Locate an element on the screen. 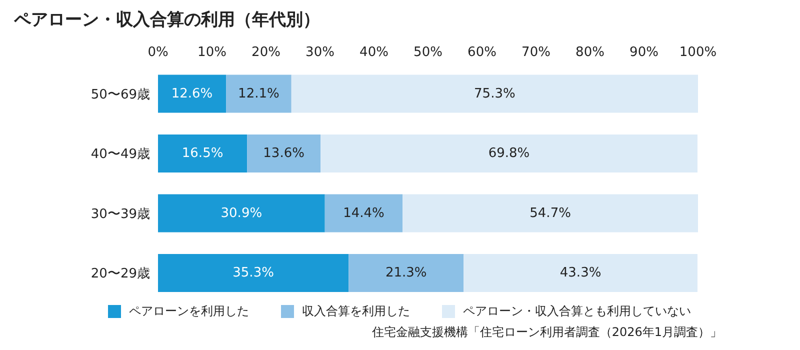 The width and height of the screenshot is (800, 350). x-tick-label: 20% is located at coordinates (266, 52).